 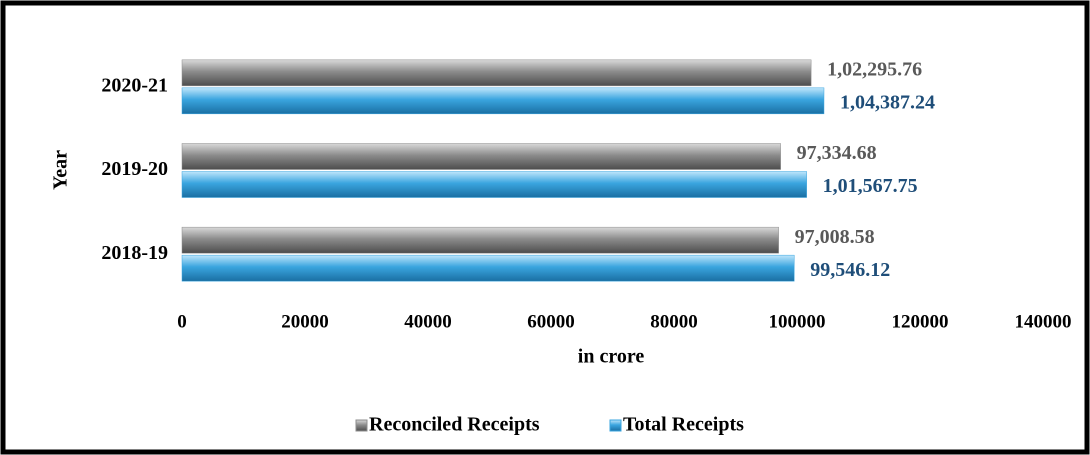 What do you see at coordinates (870, 186) in the screenshot?
I see `data-label: 1,01,567.75` at bounding box center [870, 186].